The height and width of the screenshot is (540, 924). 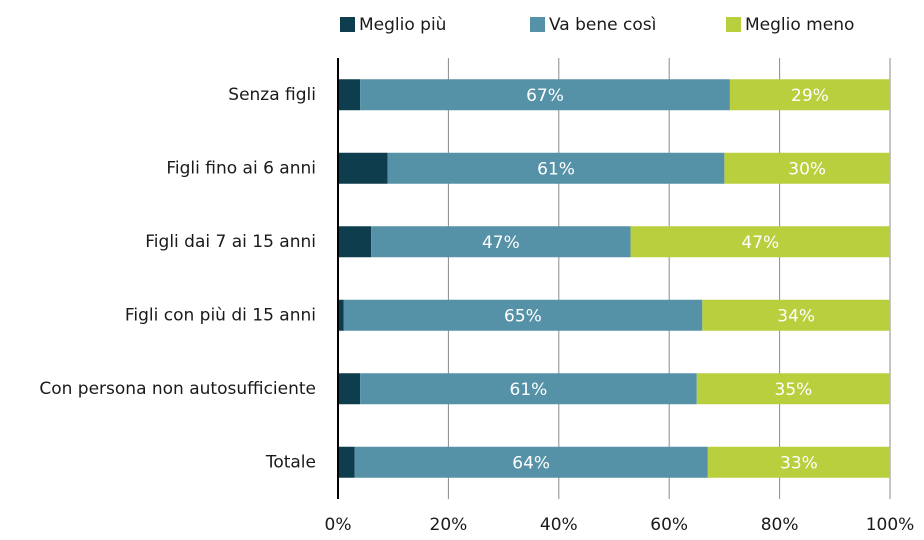 I want to click on x-tick-label: 40%, so click(x=559, y=525).